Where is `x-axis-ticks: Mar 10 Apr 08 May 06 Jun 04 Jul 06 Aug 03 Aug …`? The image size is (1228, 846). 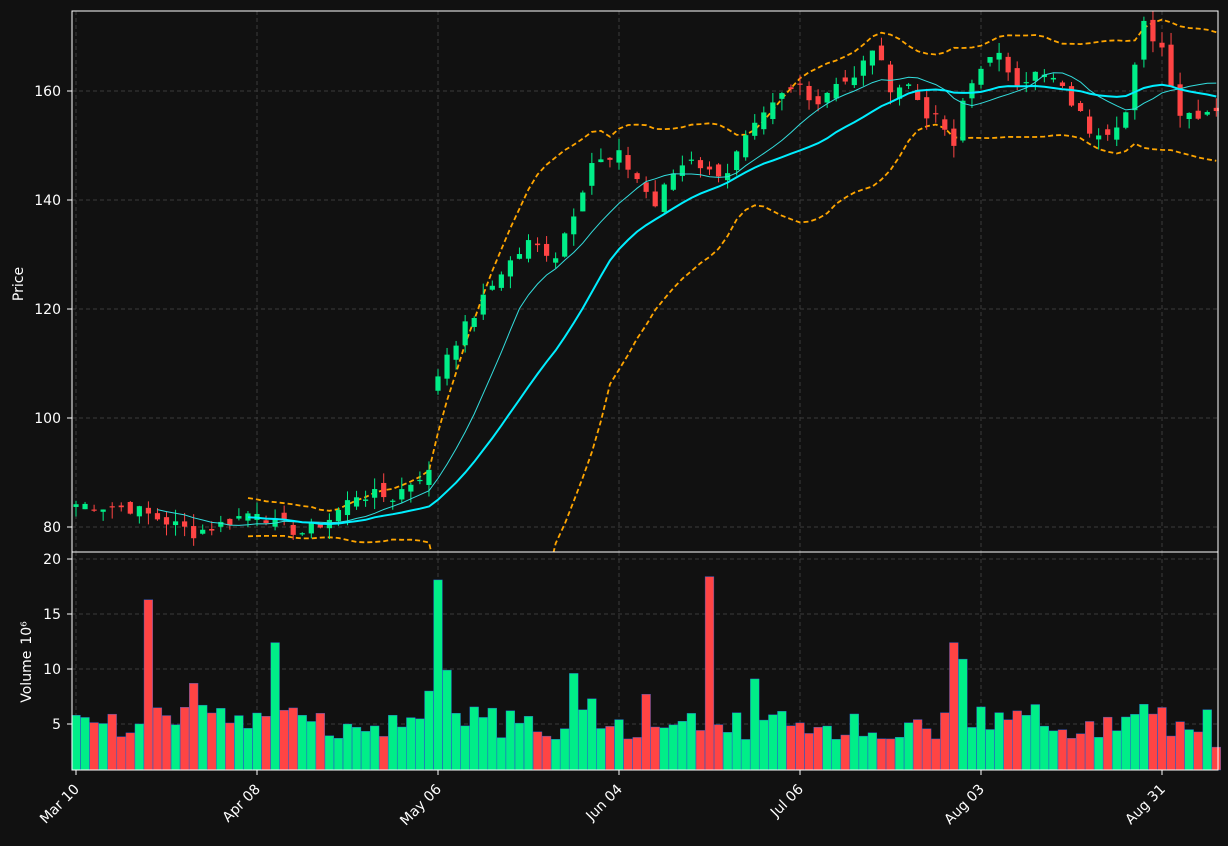 x-axis-ticks: Mar 10 Apr 08 May 06 Jun 04 Jul 06 Aug 03 Aug … is located at coordinates (603, 799).